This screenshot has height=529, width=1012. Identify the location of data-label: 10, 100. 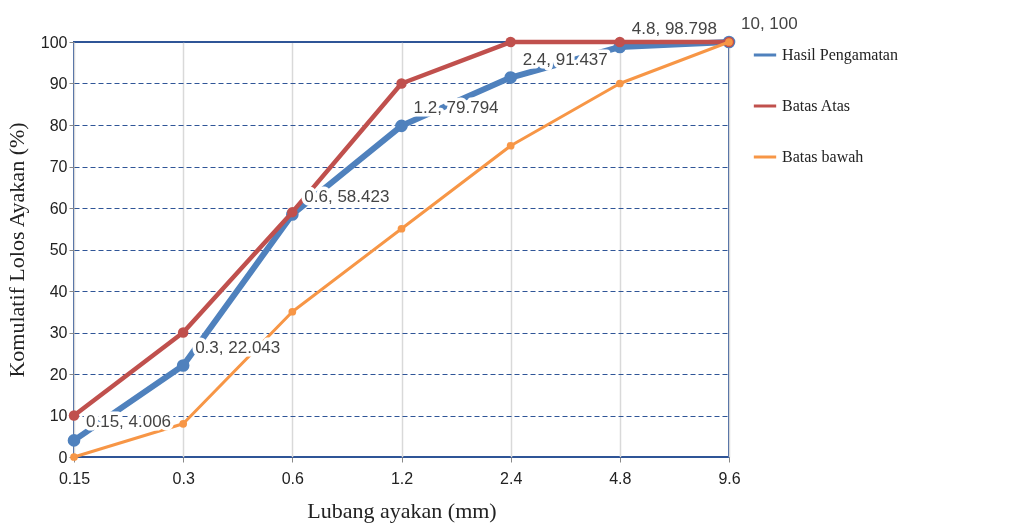
(769, 23).